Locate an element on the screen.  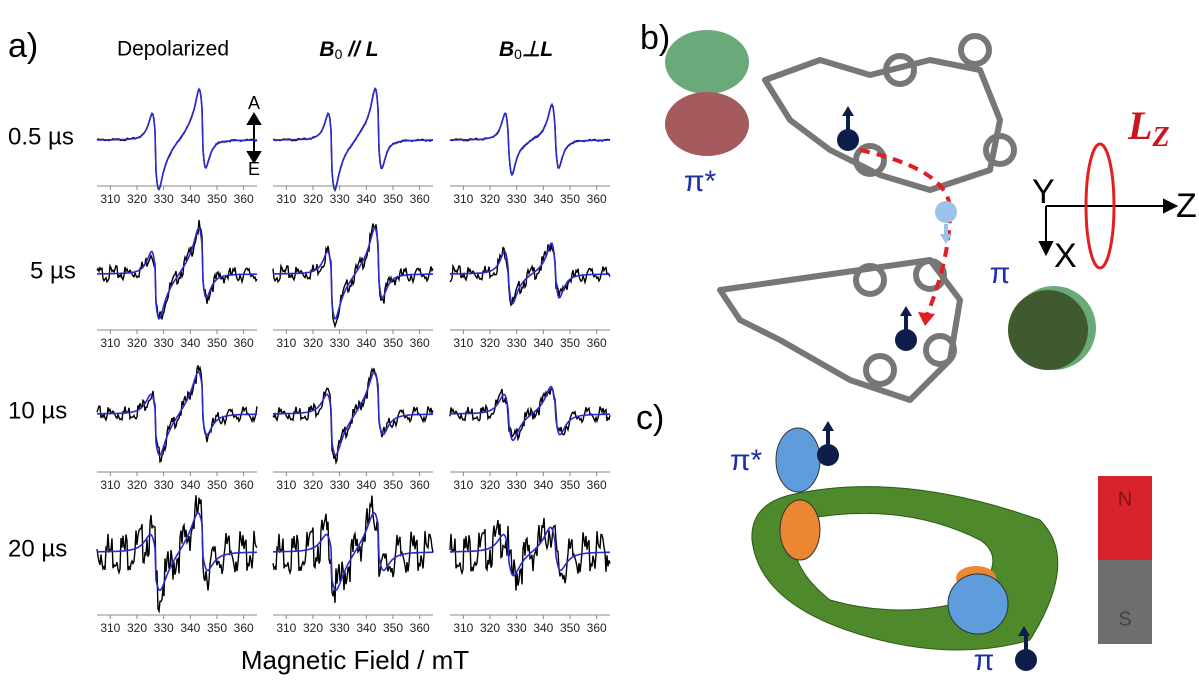
row-label: 5 µs is located at coordinates (53, 270).